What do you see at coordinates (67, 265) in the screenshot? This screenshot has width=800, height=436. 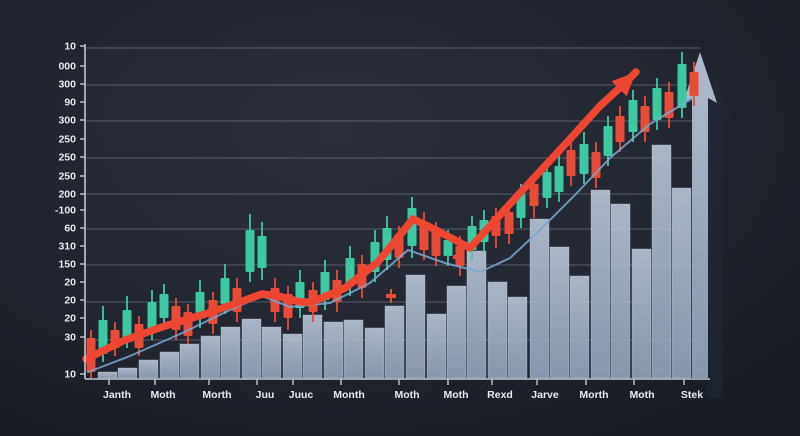 I see `y-axis-label: 150` at bounding box center [67, 265].